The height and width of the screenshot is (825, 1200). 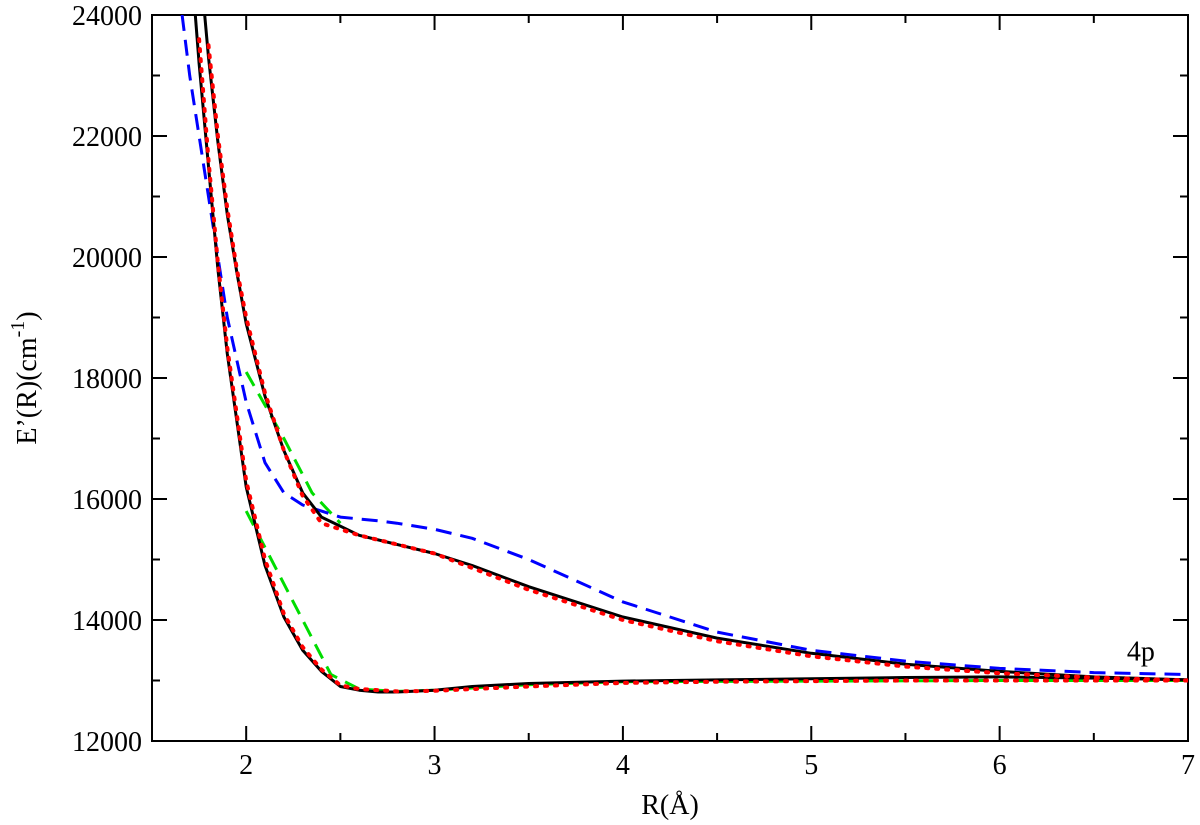 What do you see at coordinates (107, 137) in the screenshot?
I see `y-tick-label: 22000` at bounding box center [107, 137].